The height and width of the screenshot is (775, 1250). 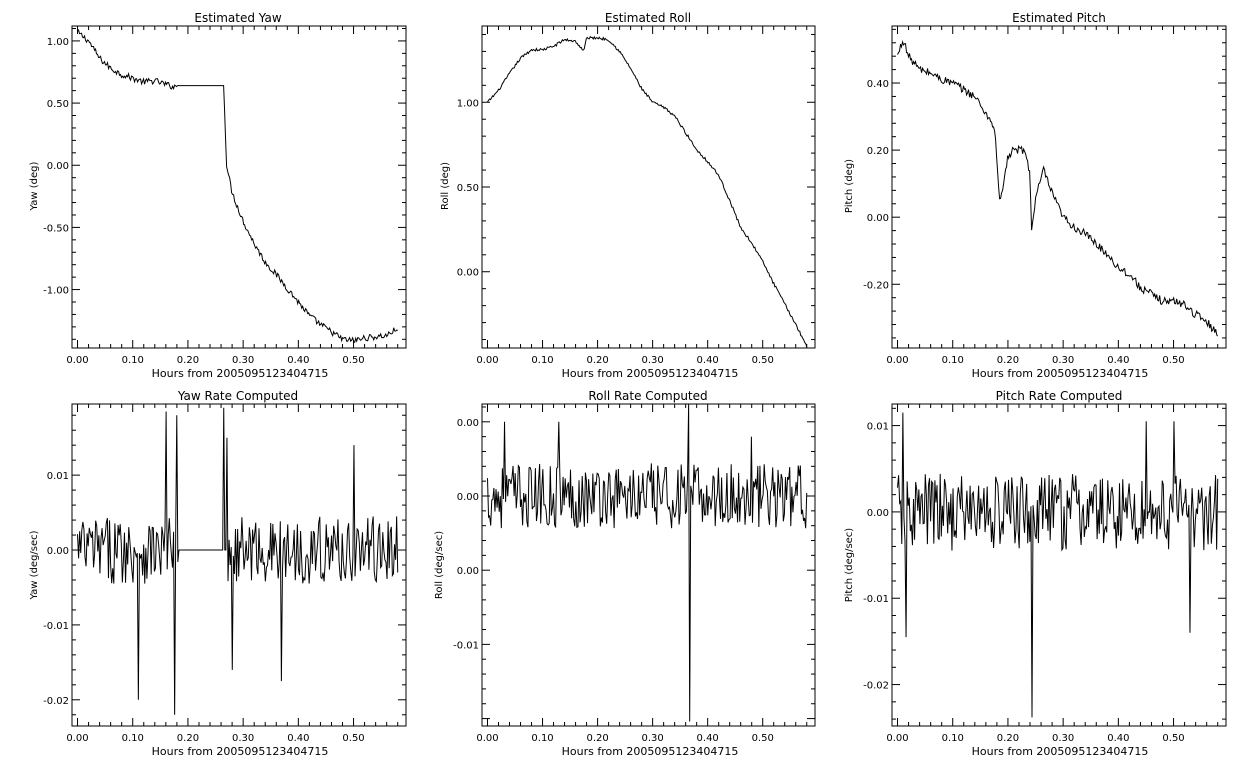 What do you see at coordinates (439, 565) in the screenshot?
I see `y-axis-label: Roll (deg/sec)` at bounding box center [439, 565].